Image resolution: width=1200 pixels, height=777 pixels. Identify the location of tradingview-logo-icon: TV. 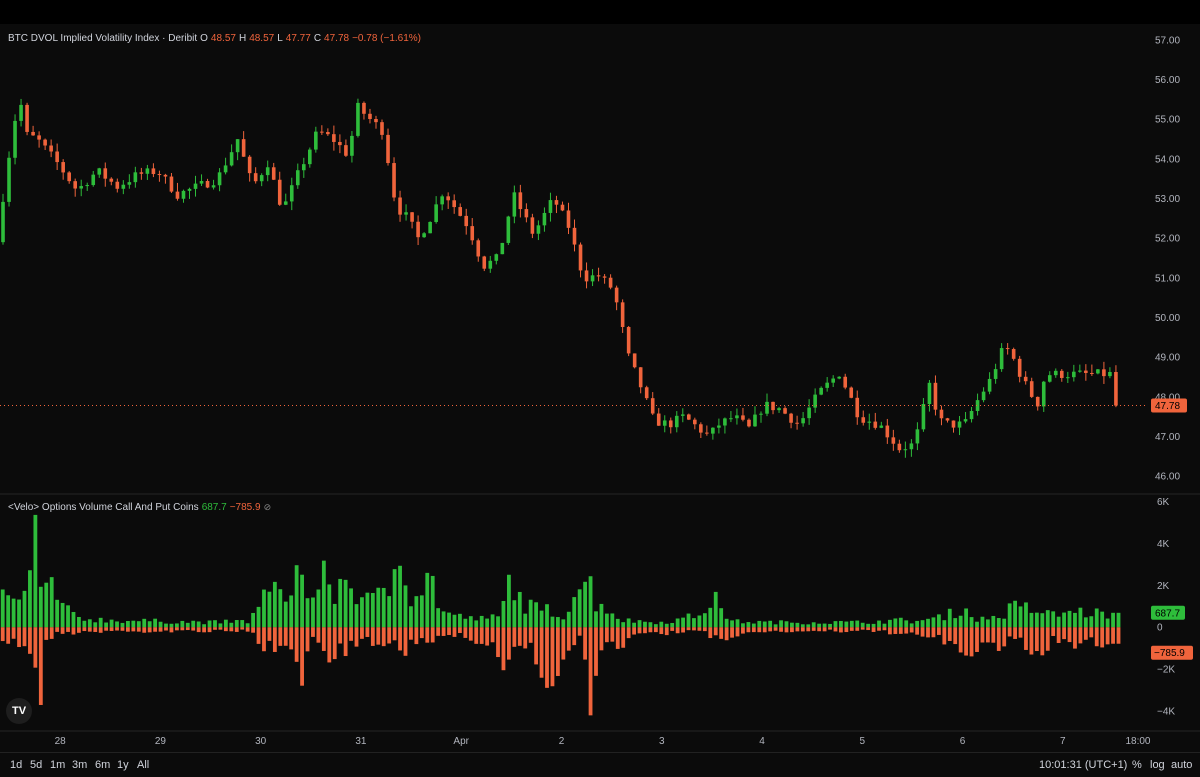
(19, 711).